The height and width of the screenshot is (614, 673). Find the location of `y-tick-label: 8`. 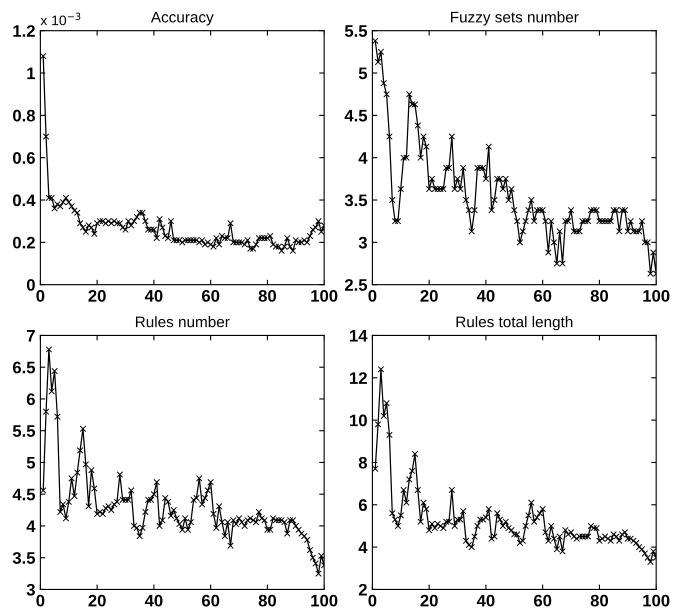

y-tick-label: 8 is located at coordinates (363, 462).